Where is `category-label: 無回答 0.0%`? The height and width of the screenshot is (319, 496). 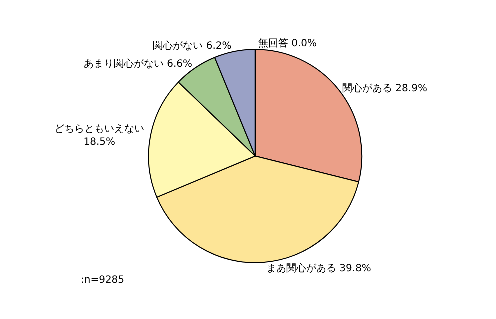
category-label: 無回答 0.0% is located at coordinates (288, 44).